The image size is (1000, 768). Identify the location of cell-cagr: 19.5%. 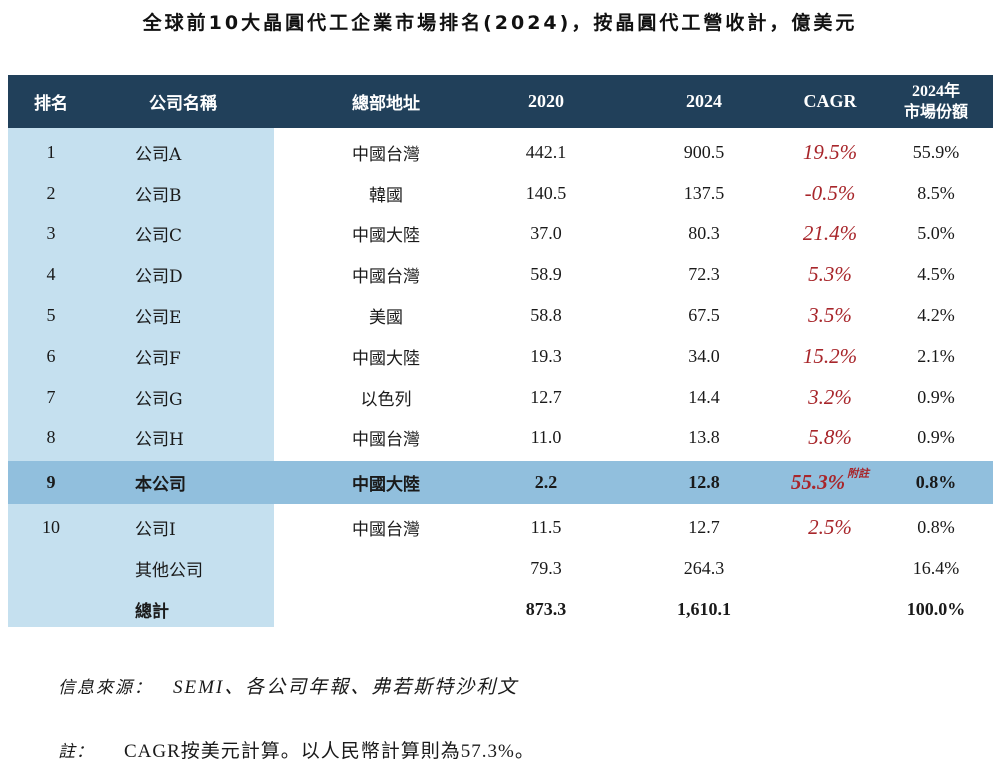
(830, 151).